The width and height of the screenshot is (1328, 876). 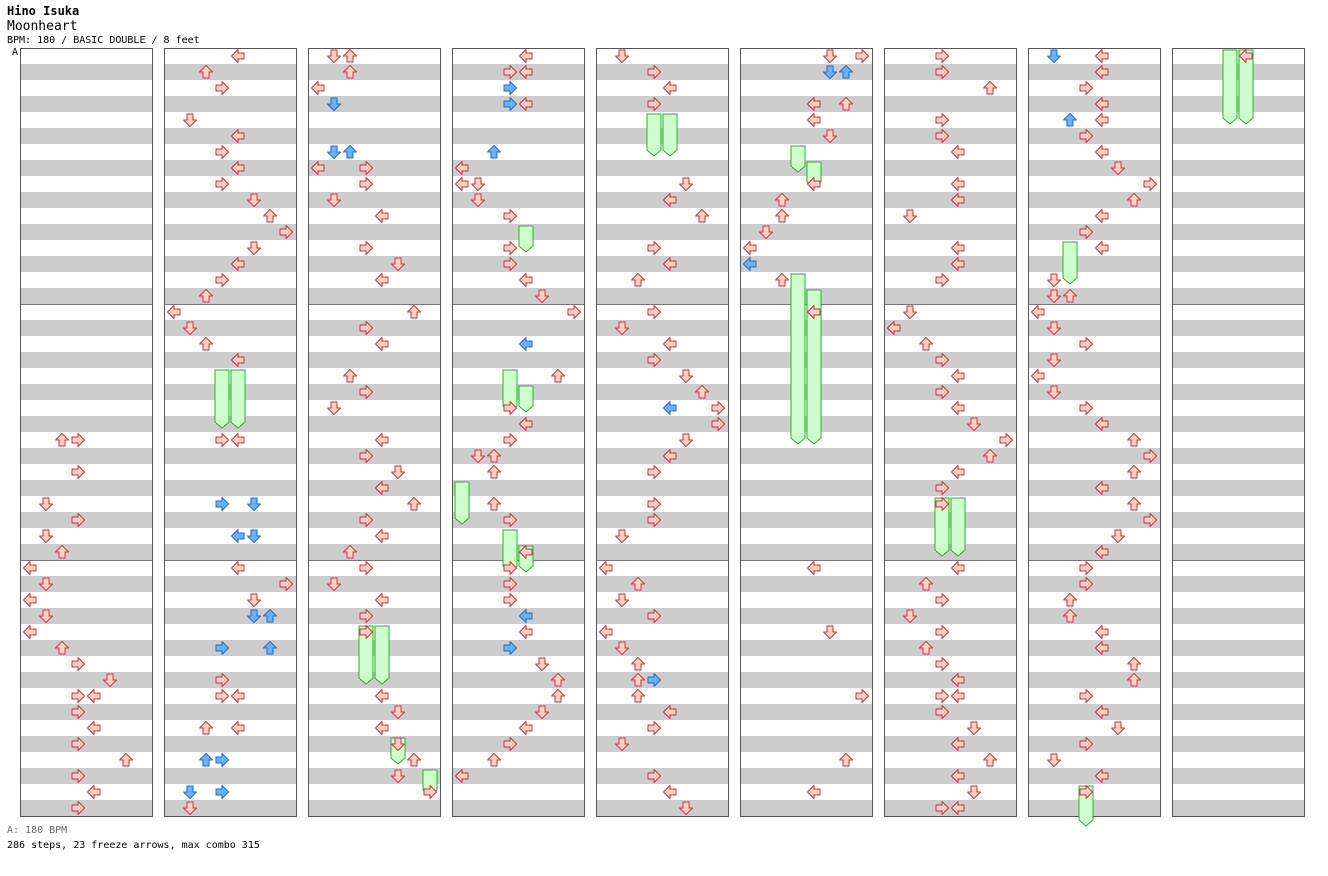 I want to click on footer-bpm-note: A: 180 BPM, so click(x=37, y=830).